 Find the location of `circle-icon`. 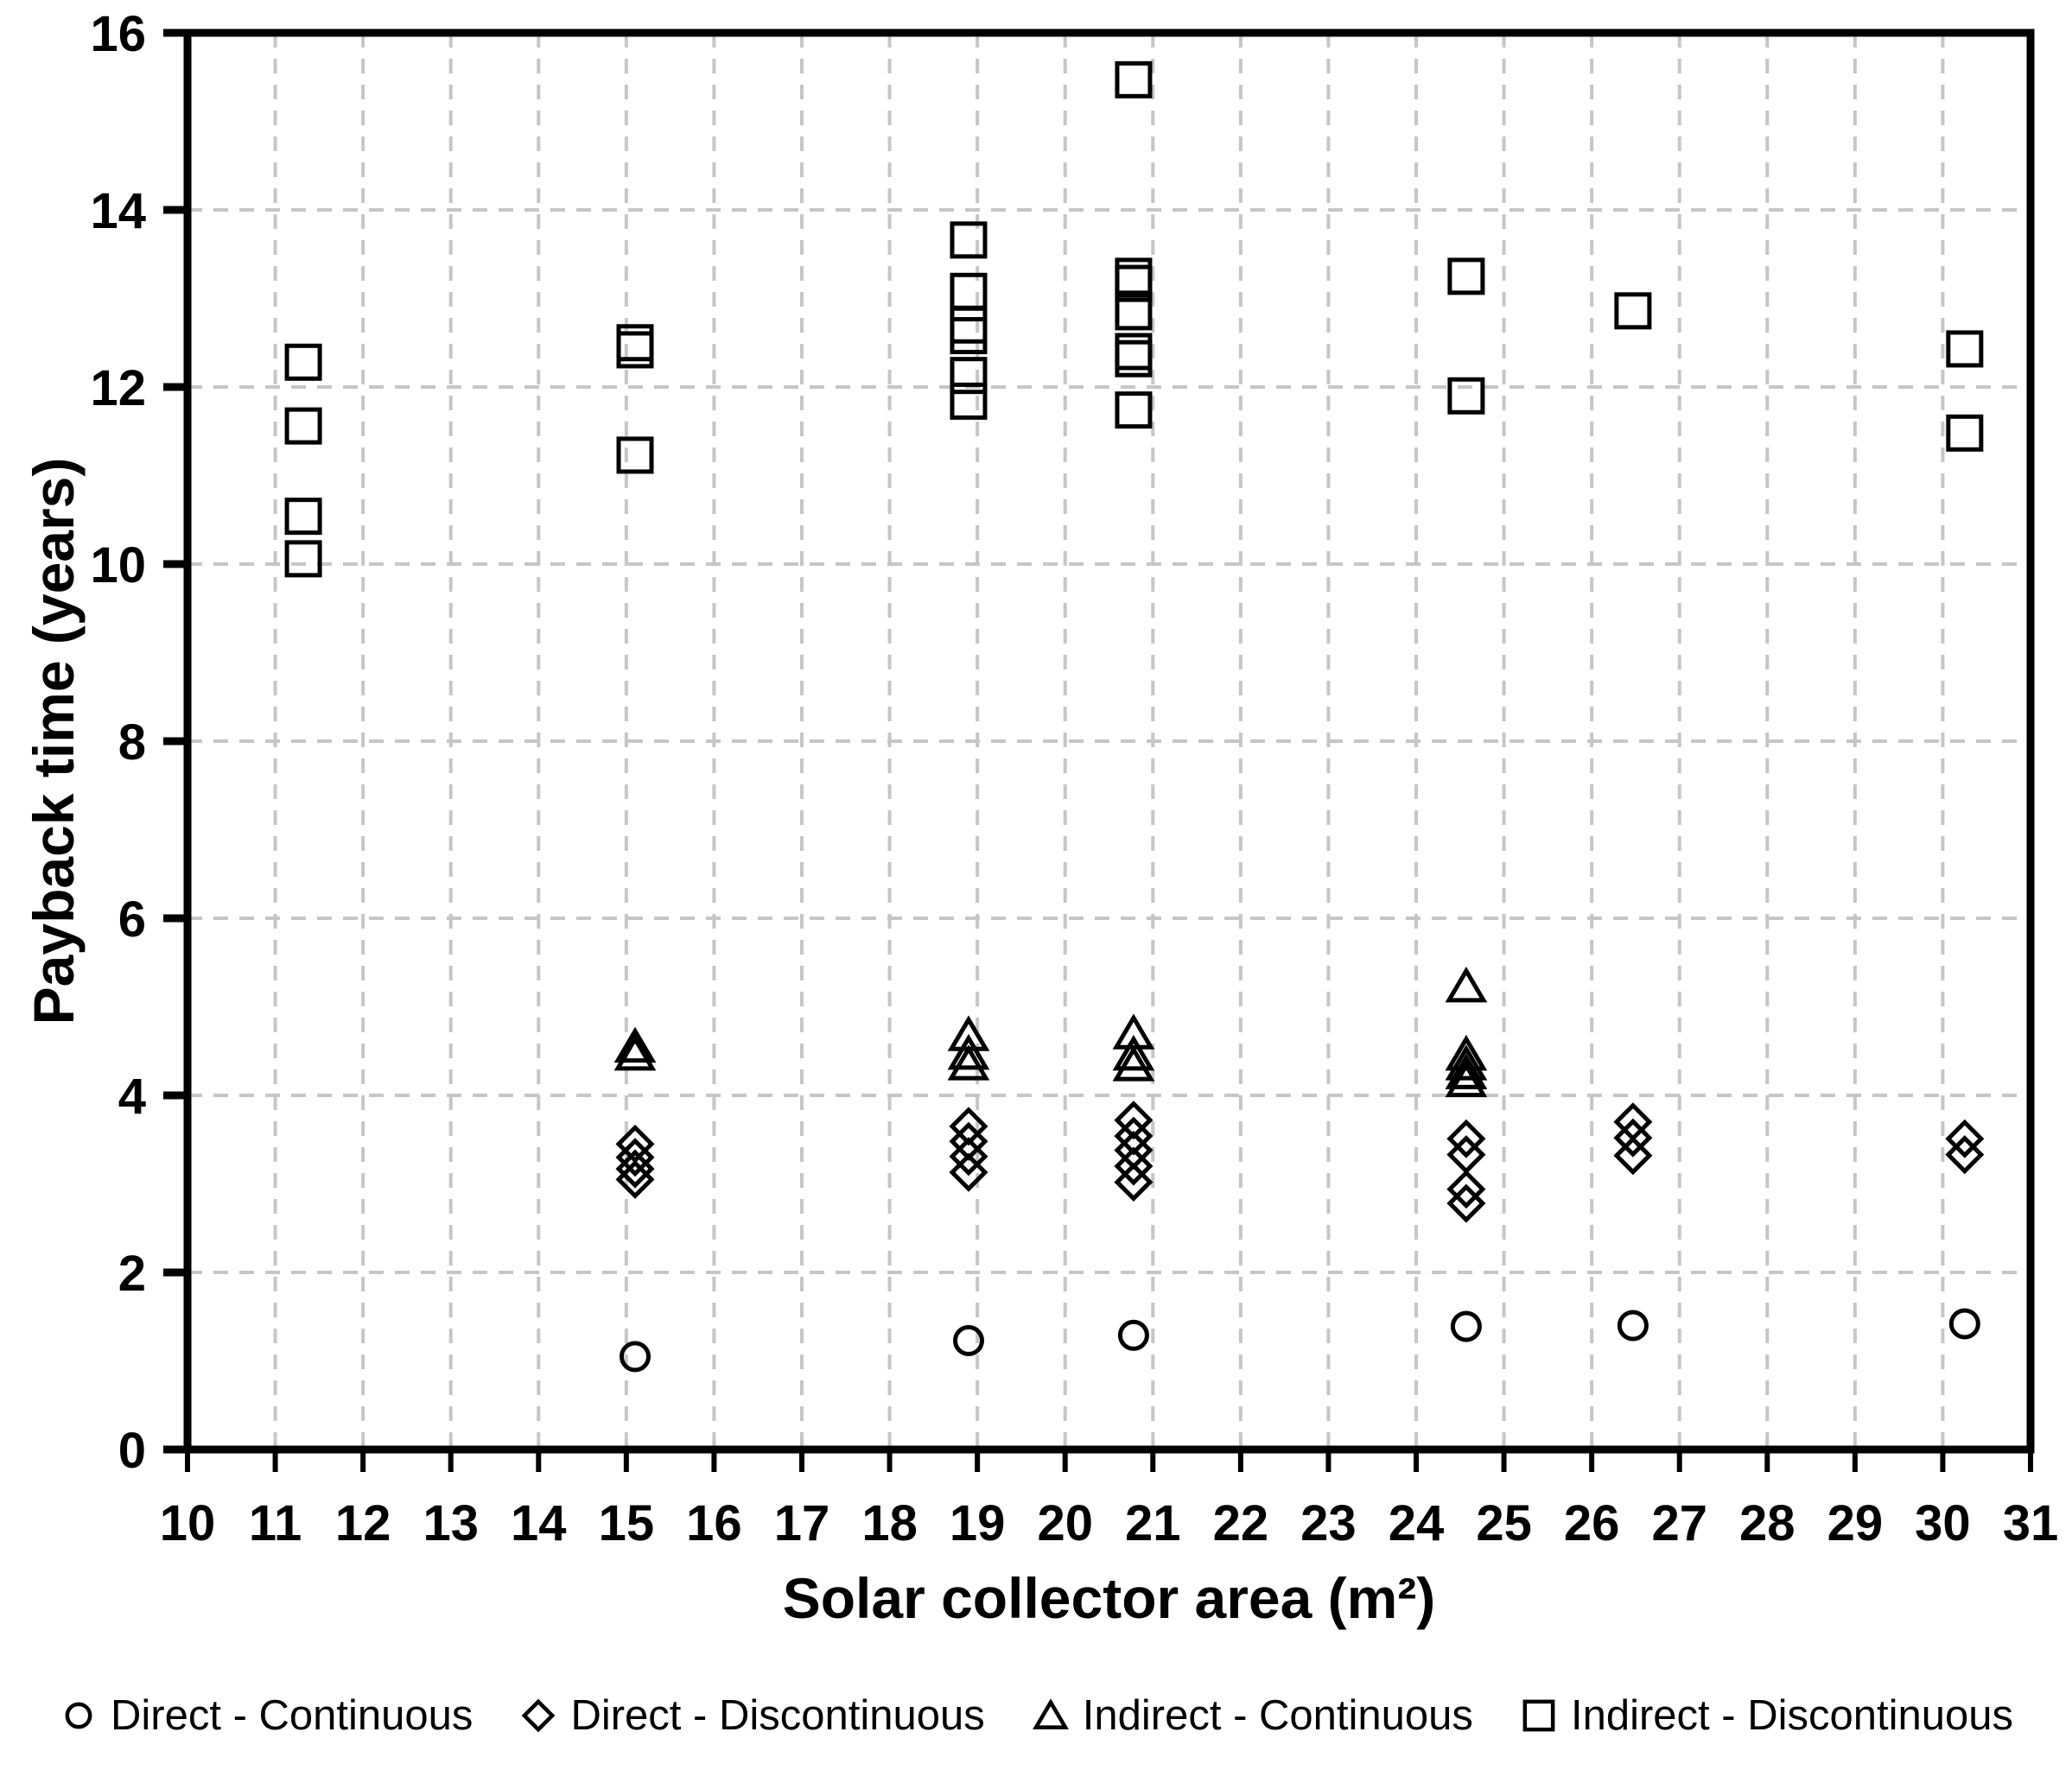

circle-icon is located at coordinates (78, 1715).